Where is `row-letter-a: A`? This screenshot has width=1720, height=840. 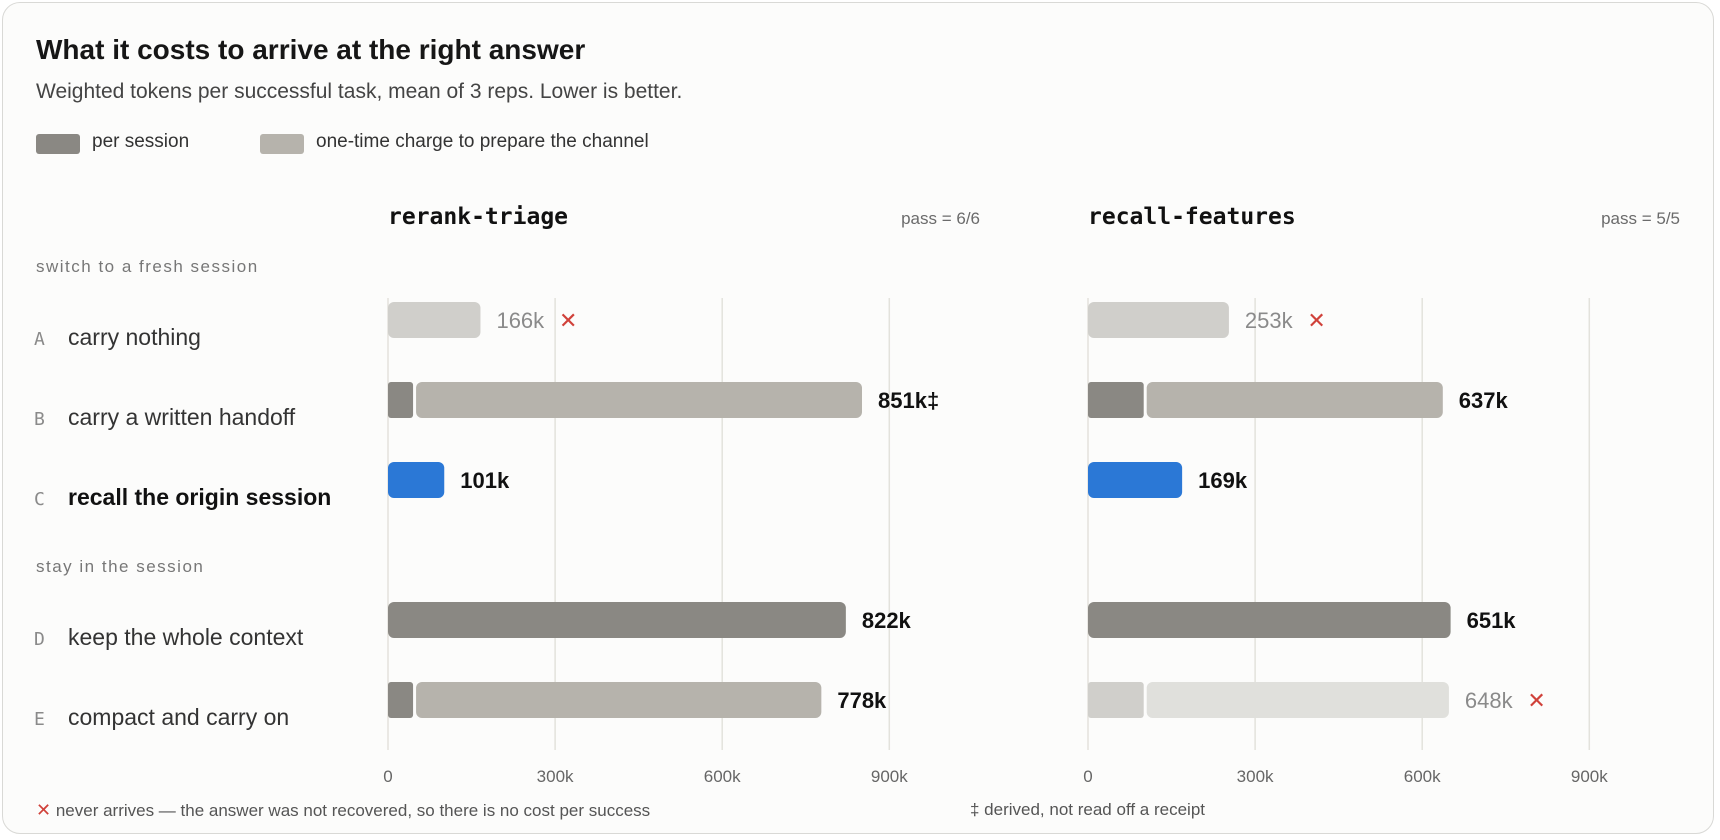
row-letter-a: A is located at coordinates (39, 339).